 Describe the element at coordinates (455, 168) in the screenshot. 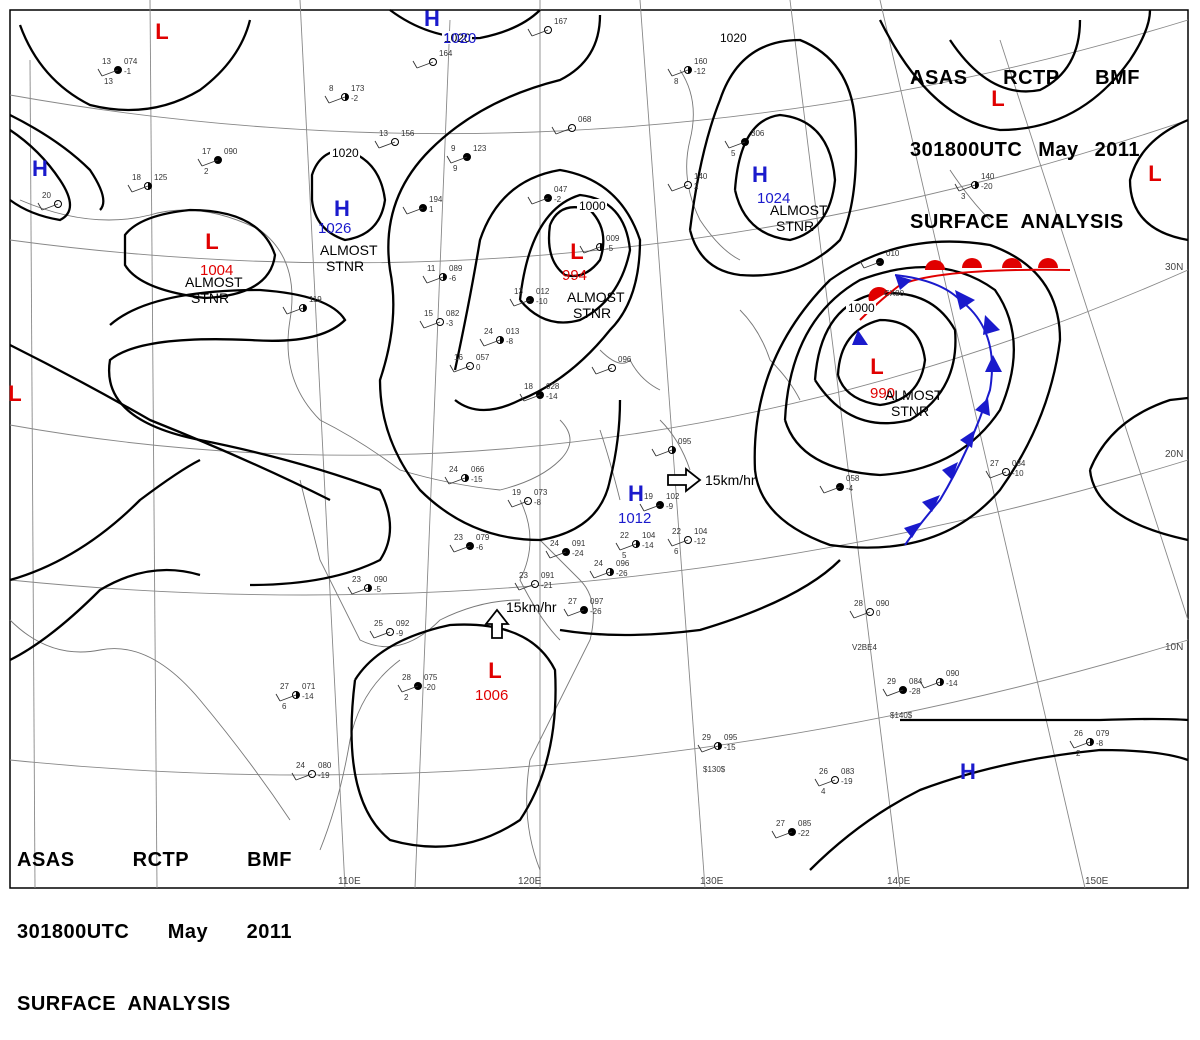

I see `obs-dewpoint: 9` at that location.